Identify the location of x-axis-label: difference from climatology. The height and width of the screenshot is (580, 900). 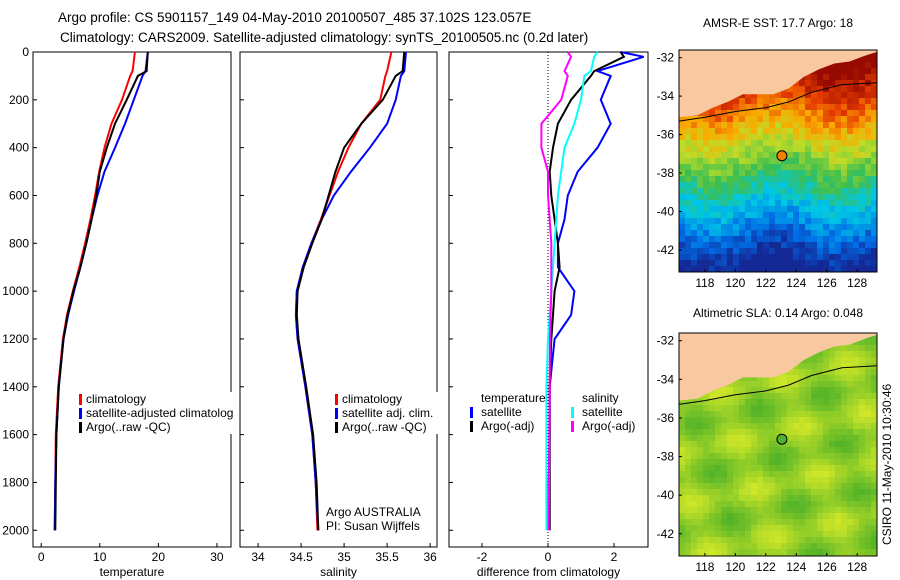
(548, 572).